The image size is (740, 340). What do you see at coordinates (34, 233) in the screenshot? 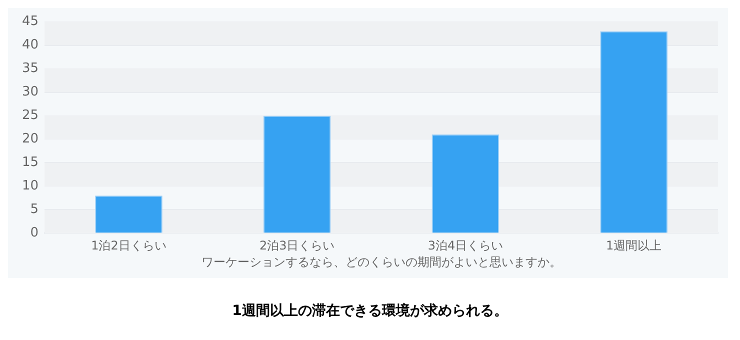
I see `y-tick-label: 0` at bounding box center [34, 233].